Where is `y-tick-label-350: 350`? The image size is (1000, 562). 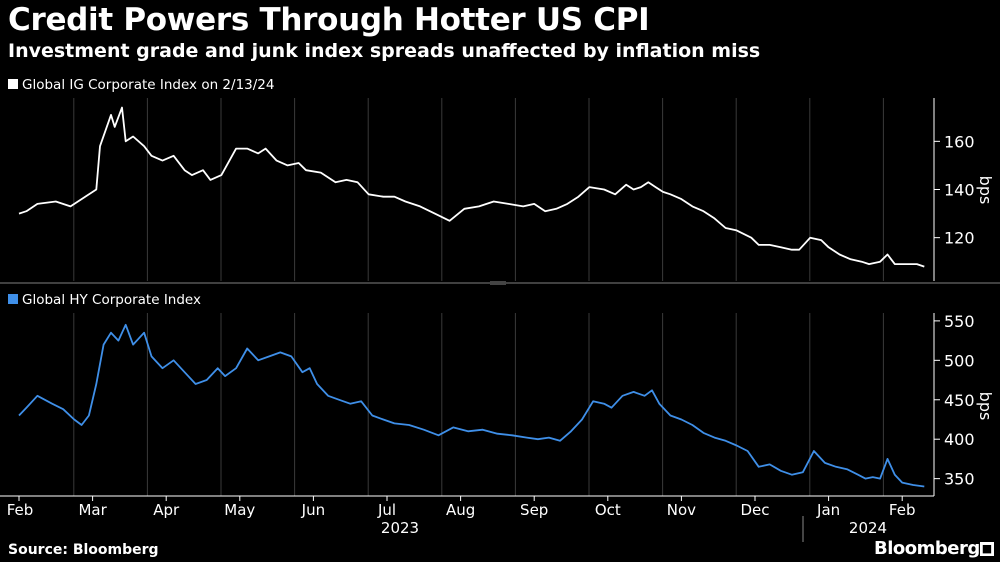 y-tick-label-350: 350 is located at coordinates (959, 479).